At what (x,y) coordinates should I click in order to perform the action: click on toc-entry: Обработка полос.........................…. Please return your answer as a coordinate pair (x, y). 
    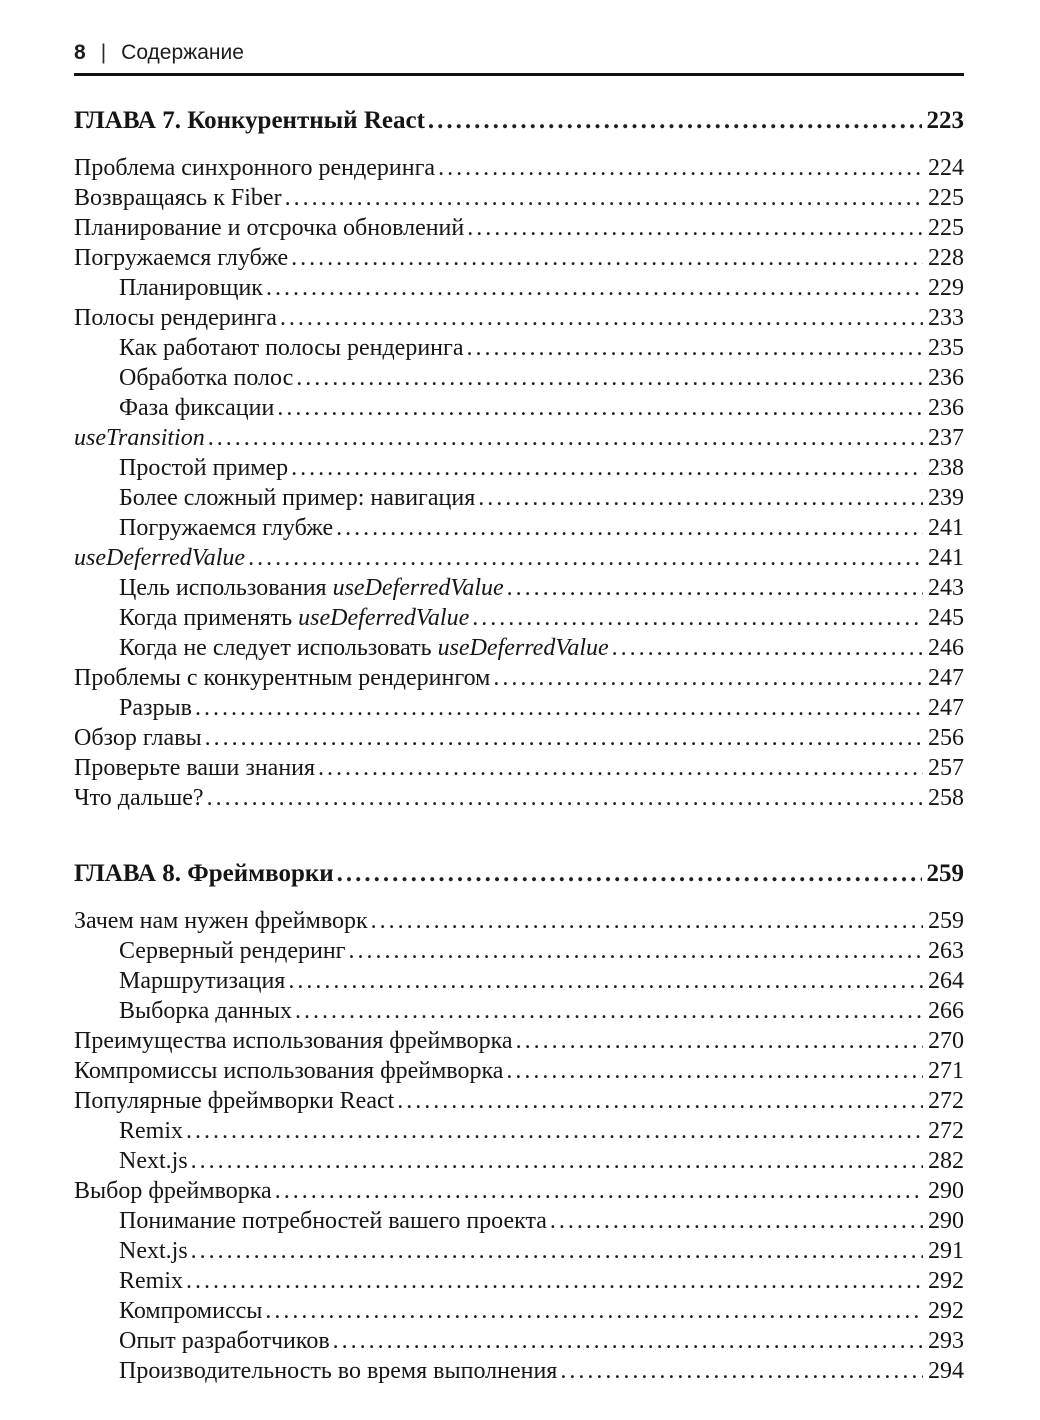
    Looking at the image, I should click on (519, 378).